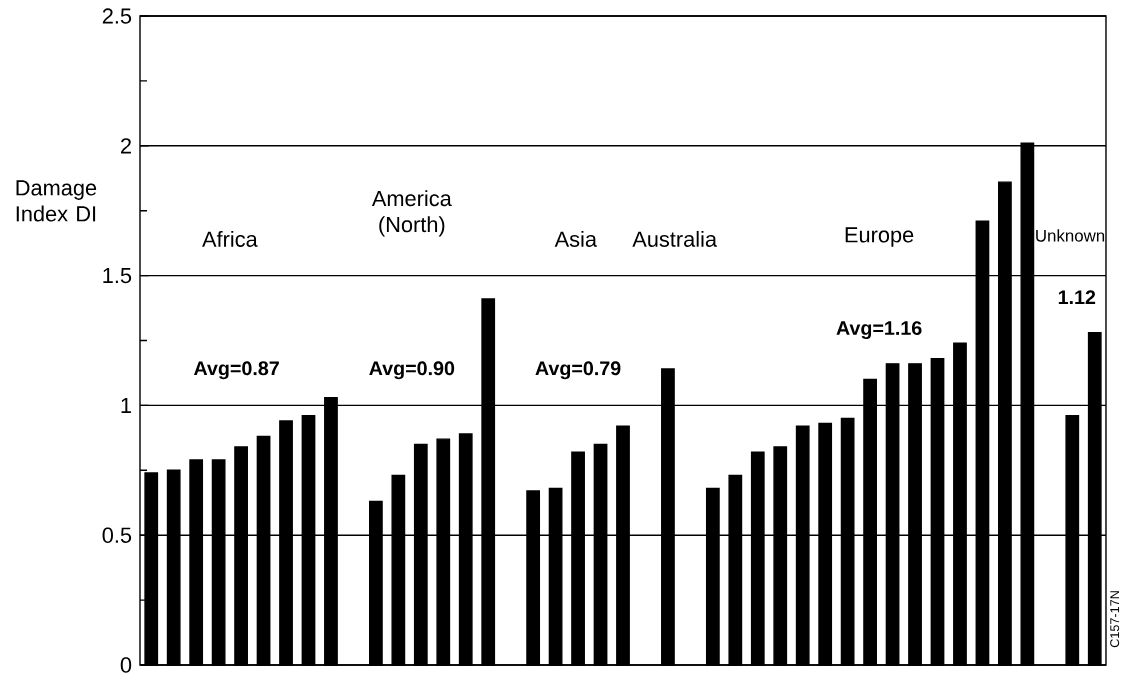 The image size is (1128, 677). I want to click on text: C157-17N, so click(1115, 619).